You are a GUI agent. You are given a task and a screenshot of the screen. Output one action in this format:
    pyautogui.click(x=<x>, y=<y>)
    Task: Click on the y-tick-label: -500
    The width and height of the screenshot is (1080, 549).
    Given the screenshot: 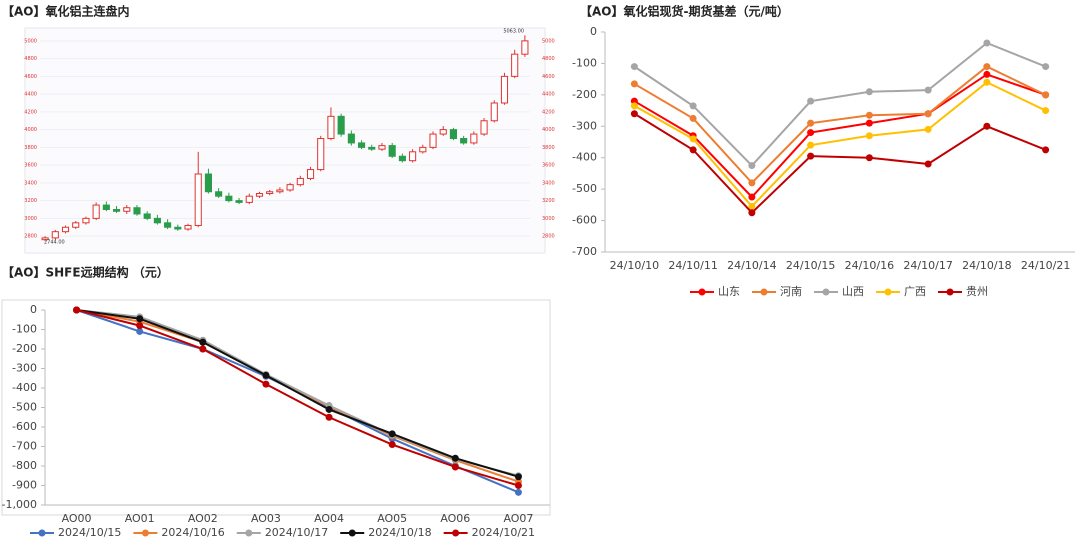 What is the action you would take?
    pyautogui.click(x=584, y=188)
    